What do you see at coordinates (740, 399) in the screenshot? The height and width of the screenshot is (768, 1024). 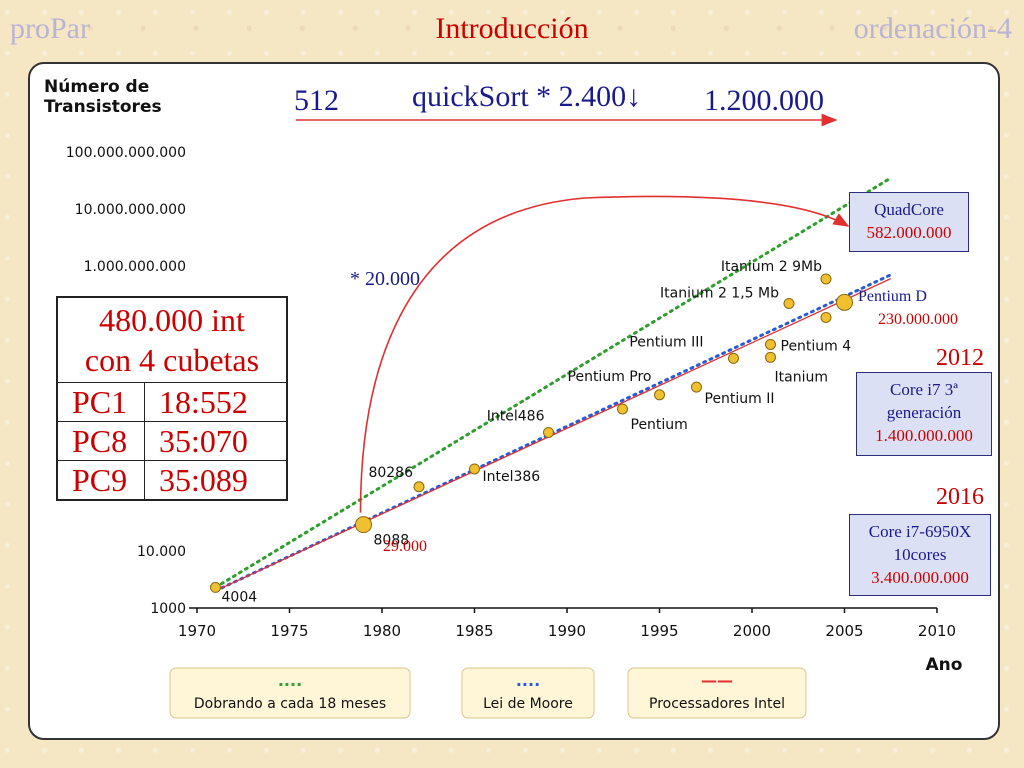 I see `point-label: Pentium II` at bounding box center [740, 399].